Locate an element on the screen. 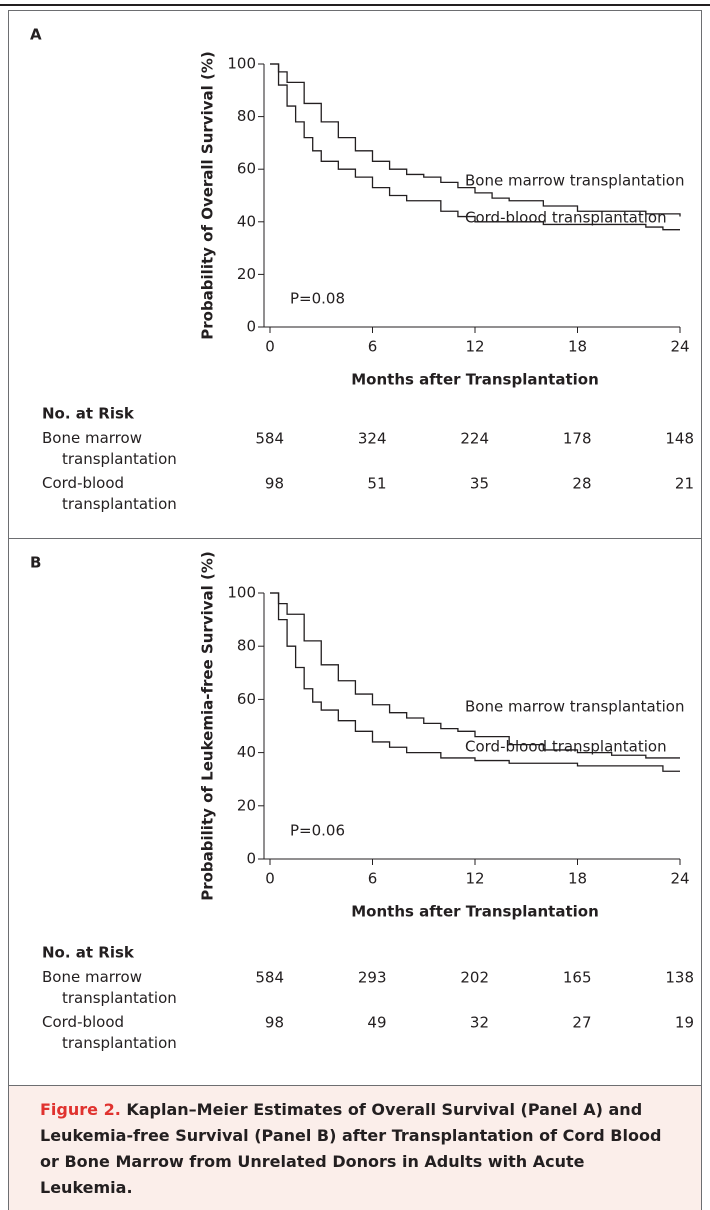 Image resolution: width=710 pixels, height=1210 pixels. p-value: P=0.06 is located at coordinates (317, 831).